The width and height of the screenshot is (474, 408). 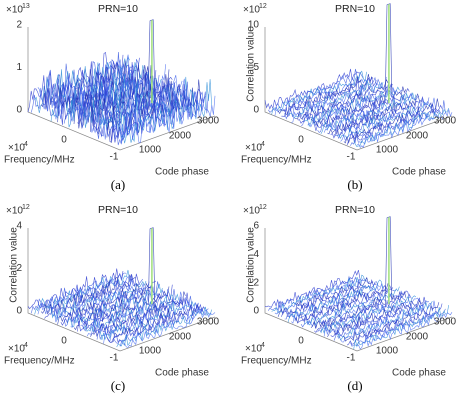 What do you see at coordinates (118, 385) in the screenshot?
I see `caption: (c)` at bounding box center [118, 385].